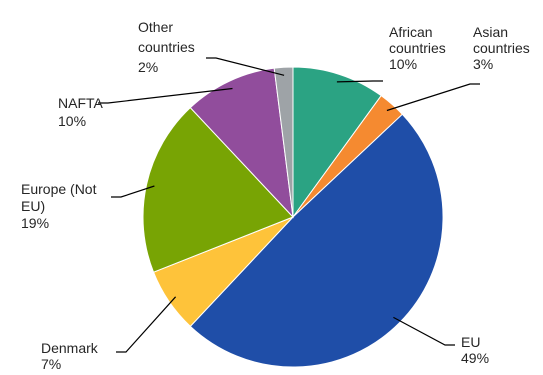 This screenshot has height=375, width=543. What do you see at coordinates (283, 142) in the screenshot?
I see `pie-slice-other-countries` at bounding box center [283, 142].